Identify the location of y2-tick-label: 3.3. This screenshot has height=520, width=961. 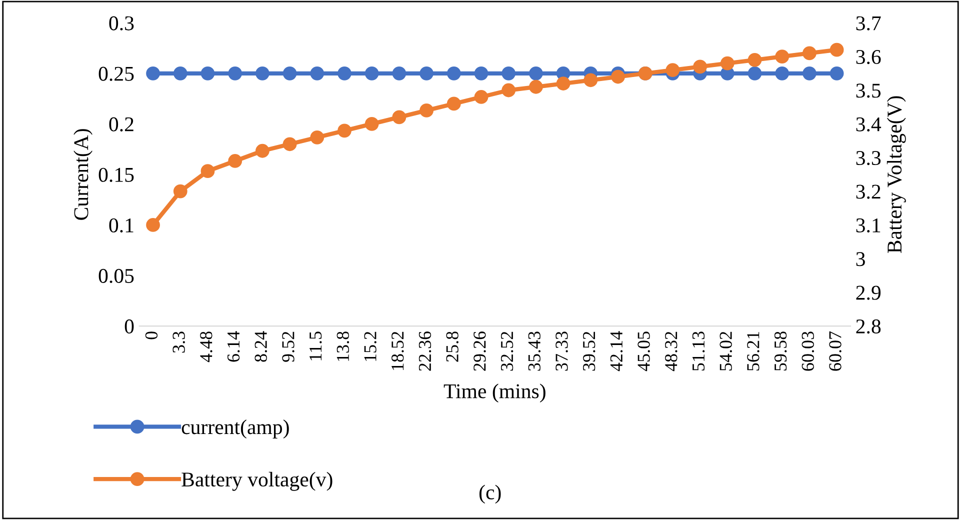
(868, 158).